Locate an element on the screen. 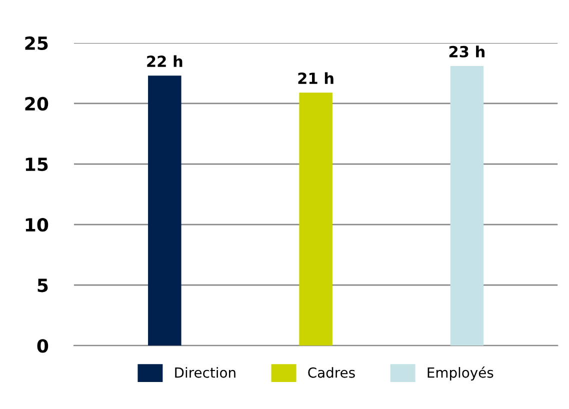 Image resolution: width=569 pixels, height=409 pixels. legend-label: Direction is located at coordinates (205, 372).